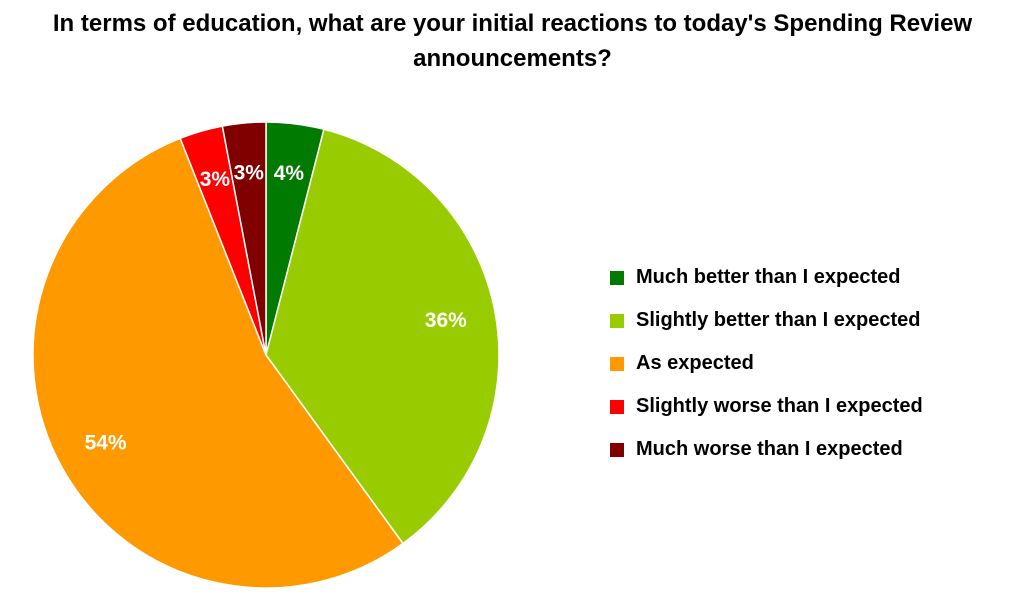 Image resolution: width=1025 pixels, height=603 pixels. I want to click on data-label-as-expected: 54%, so click(106, 443).